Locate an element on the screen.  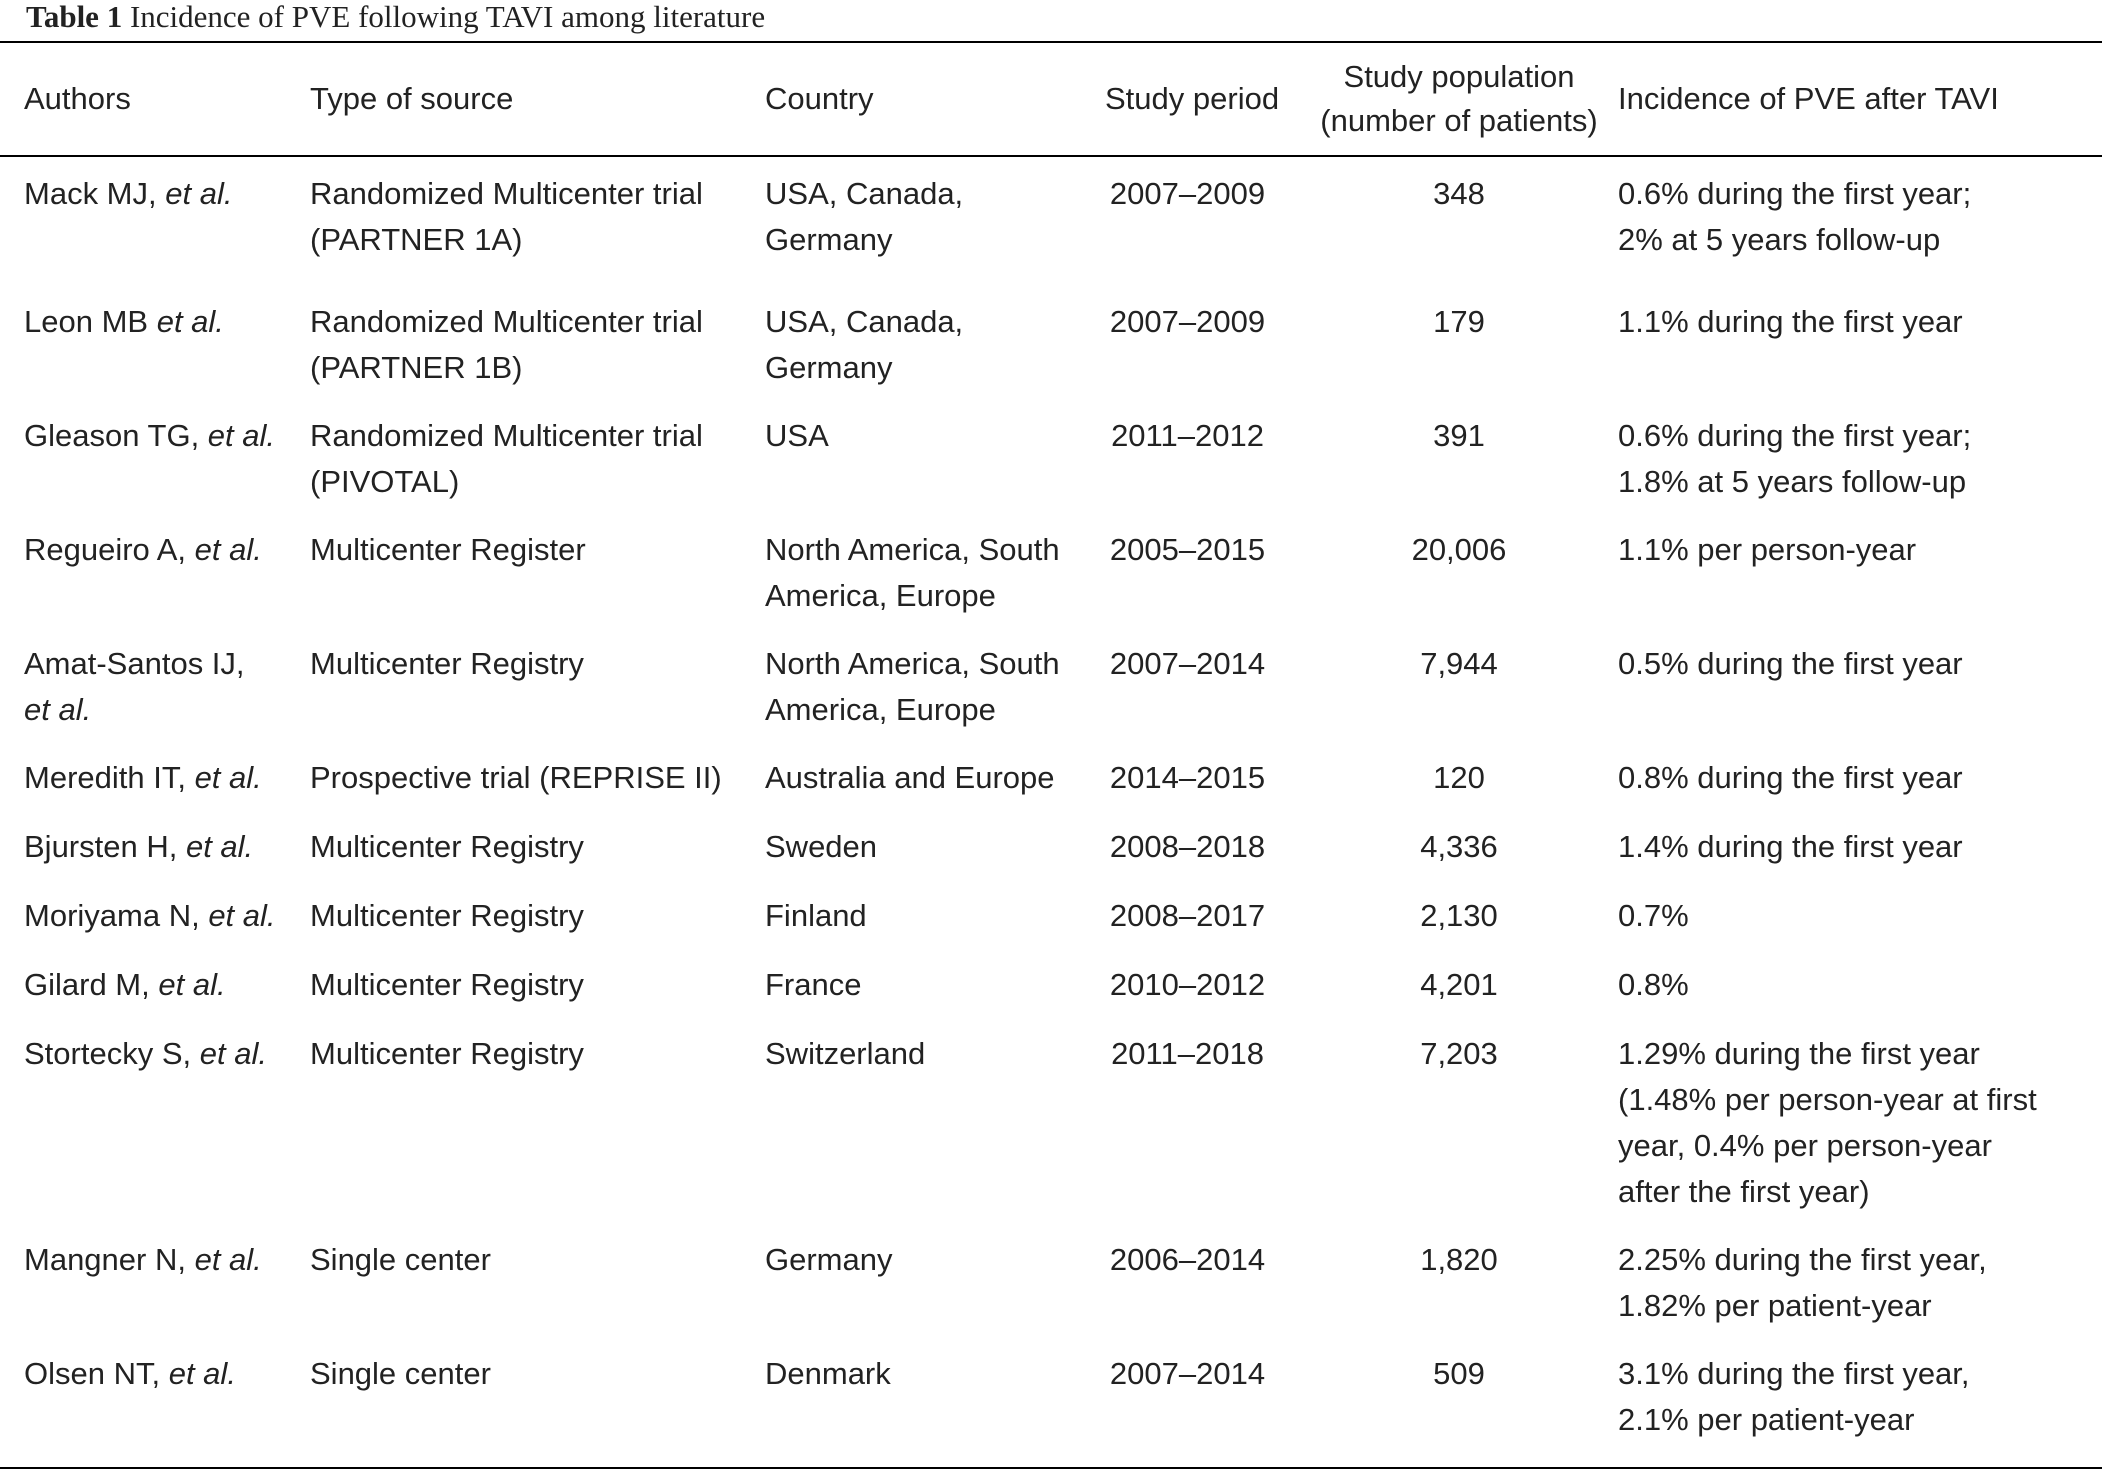
cell-type: Single center is located at coordinates (537, 1409).